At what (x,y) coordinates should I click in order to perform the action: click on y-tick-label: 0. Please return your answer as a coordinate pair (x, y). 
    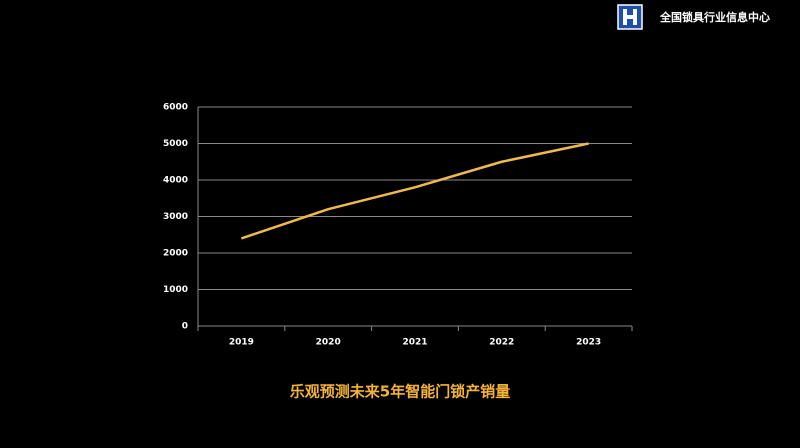
    Looking at the image, I should click on (185, 327).